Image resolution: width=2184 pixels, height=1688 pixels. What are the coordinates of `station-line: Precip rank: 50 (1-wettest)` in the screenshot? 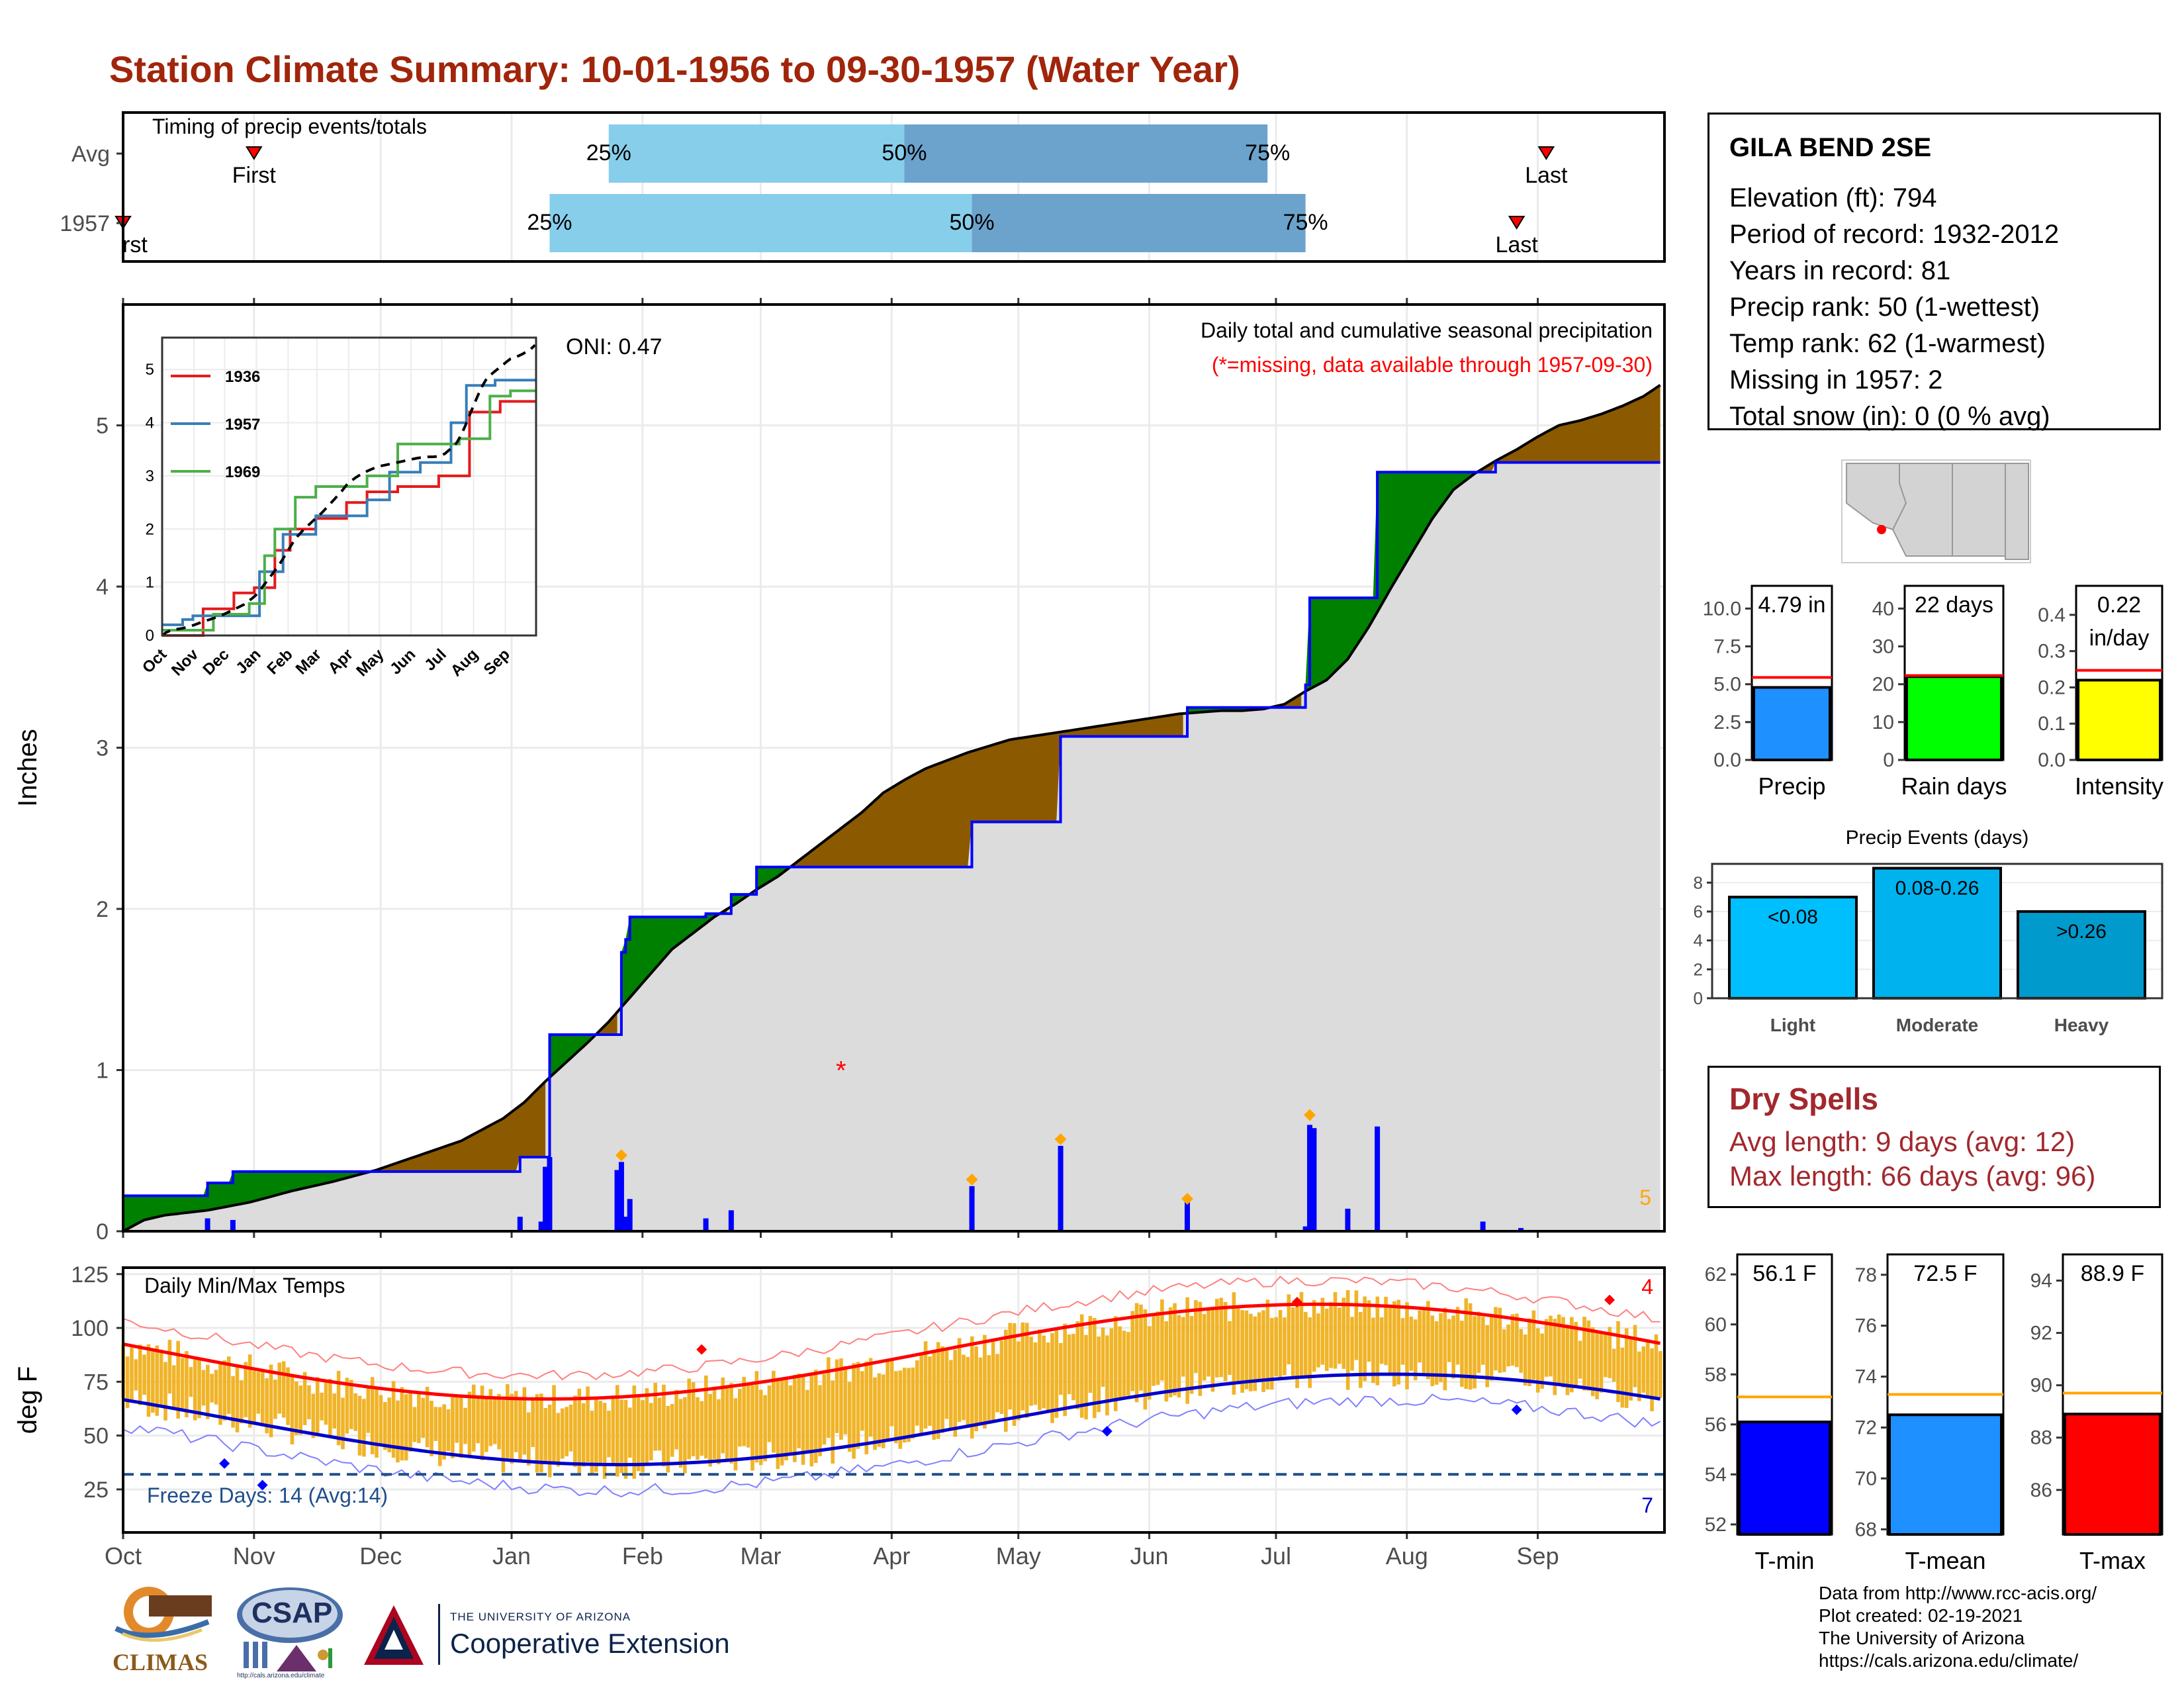 It's located at (1885, 307).